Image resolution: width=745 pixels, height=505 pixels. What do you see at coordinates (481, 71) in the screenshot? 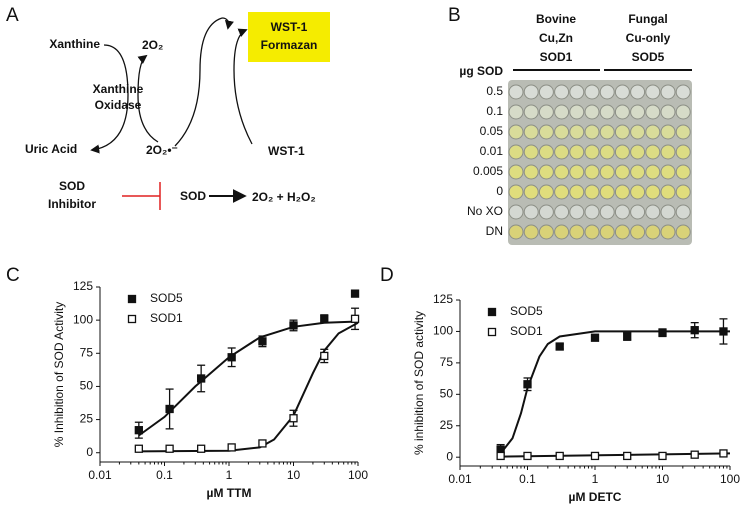
I see `row-title: µg SOD` at bounding box center [481, 71].